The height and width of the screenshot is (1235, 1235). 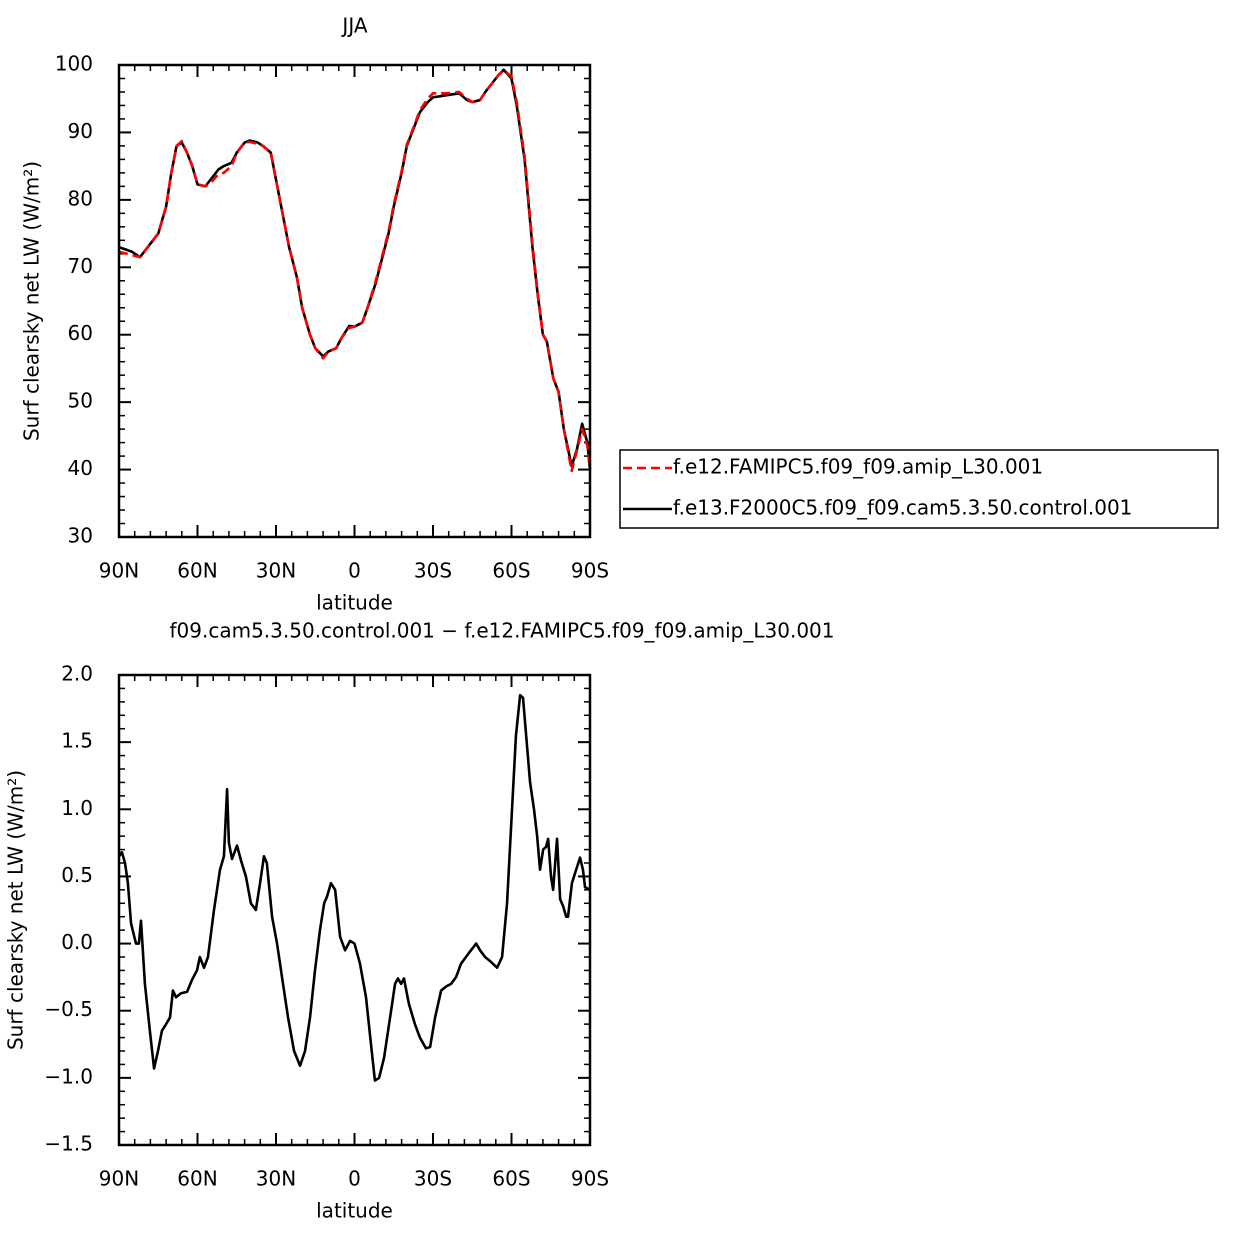 I want to click on y-tick-label: 90, so click(x=80, y=131).